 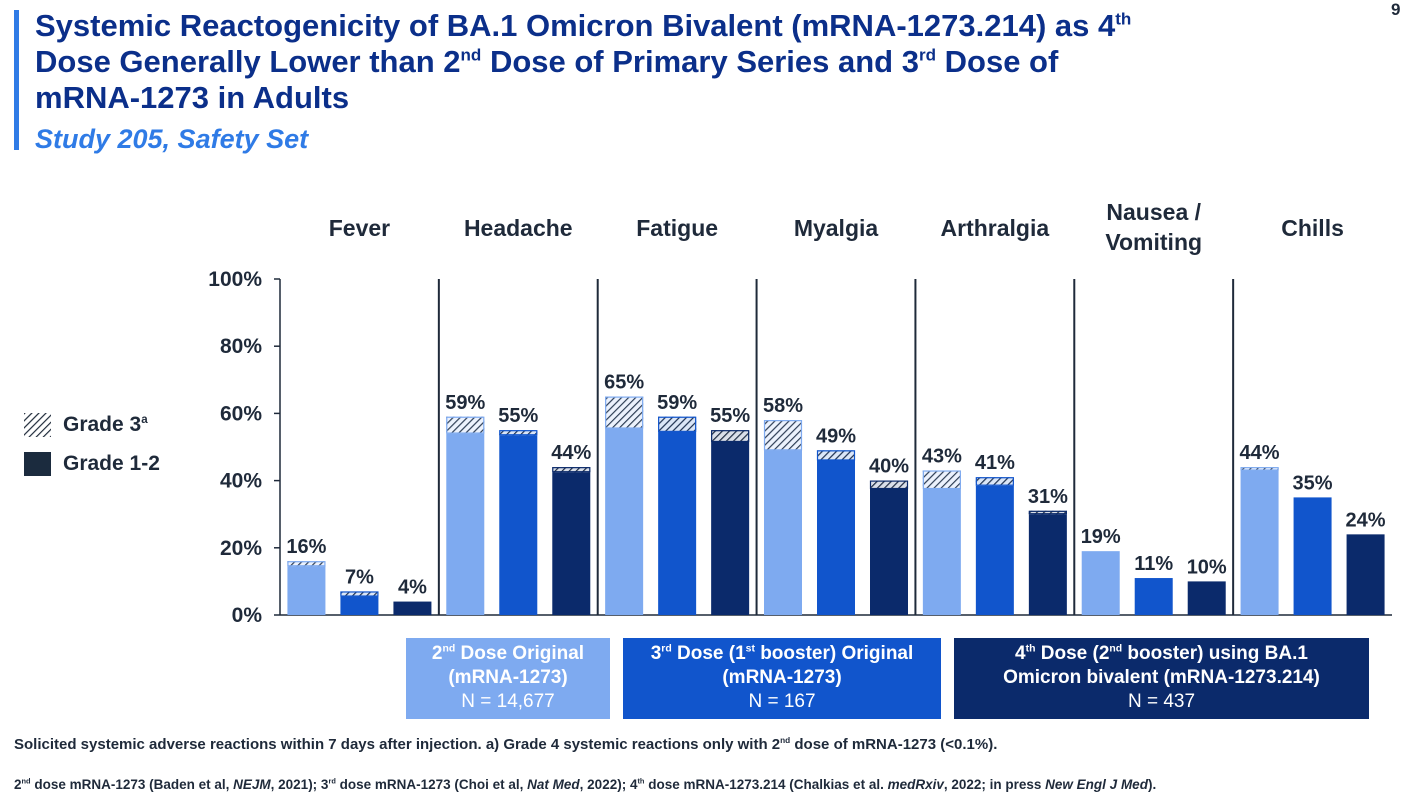 What do you see at coordinates (783, 406) in the screenshot?
I see `data-label: 58%` at bounding box center [783, 406].